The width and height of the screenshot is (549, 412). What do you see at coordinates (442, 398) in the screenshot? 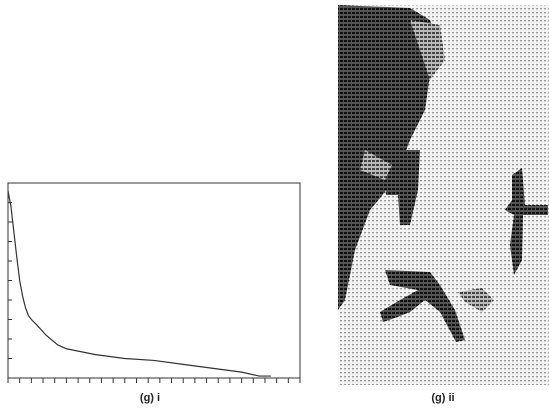
I see `caption: (g) ii` at bounding box center [442, 398].